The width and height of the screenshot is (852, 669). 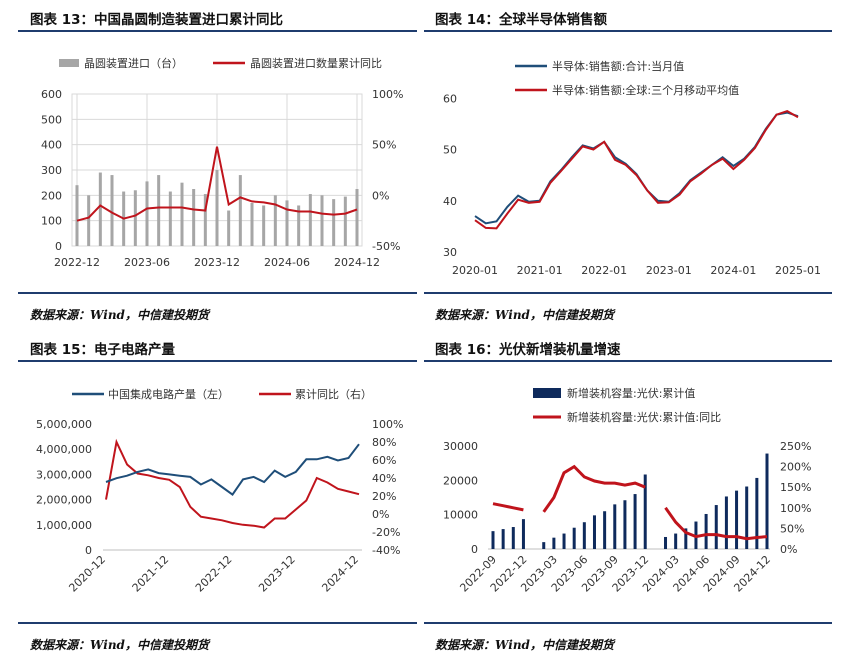 I want to click on chart15-yleft-tick-1: 4,000,000, so click(x=64, y=449).